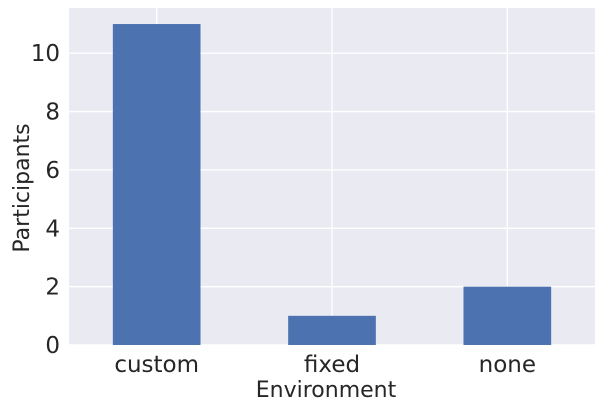 The width and height of the screenshot is (595, 400). I want to click on bar-none, so click(507, 315).